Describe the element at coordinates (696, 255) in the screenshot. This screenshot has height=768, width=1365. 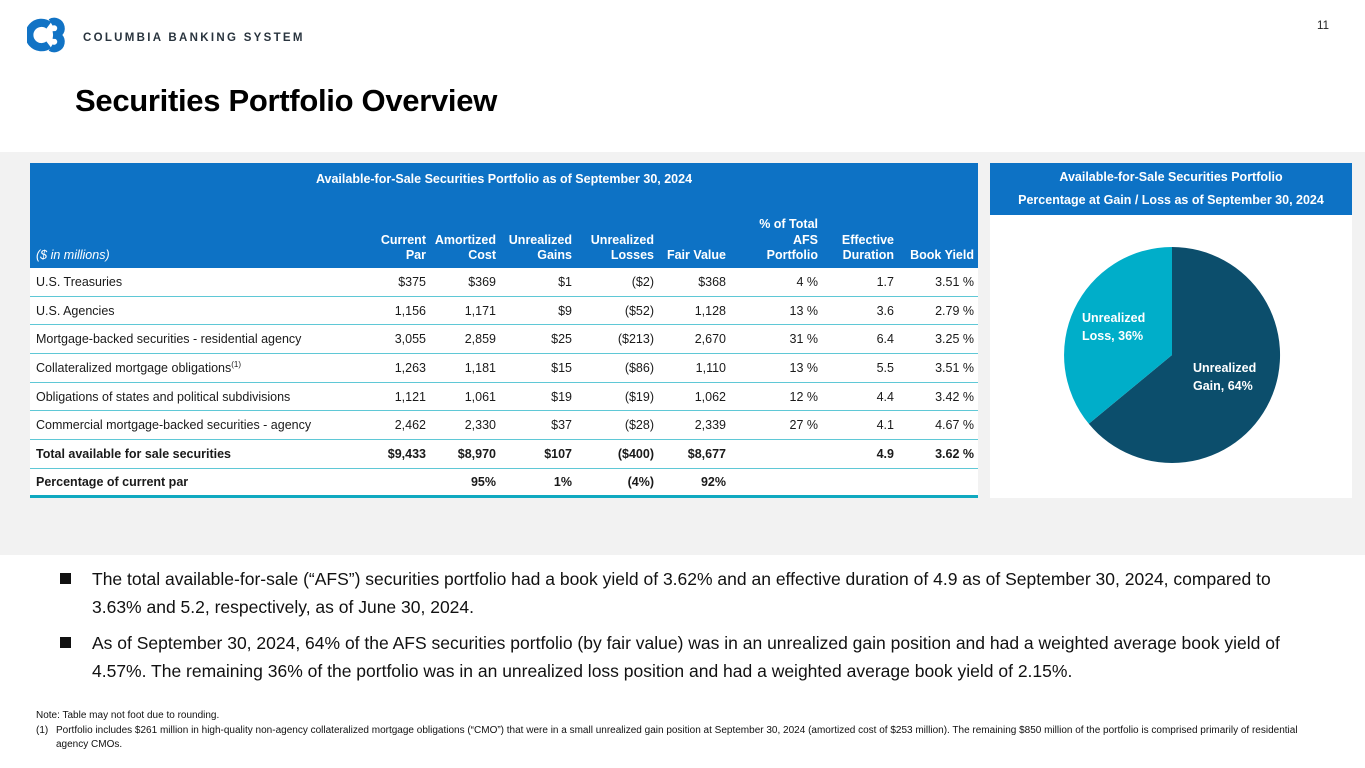
I see `column-header-fair-value: Fair Value` at that location.